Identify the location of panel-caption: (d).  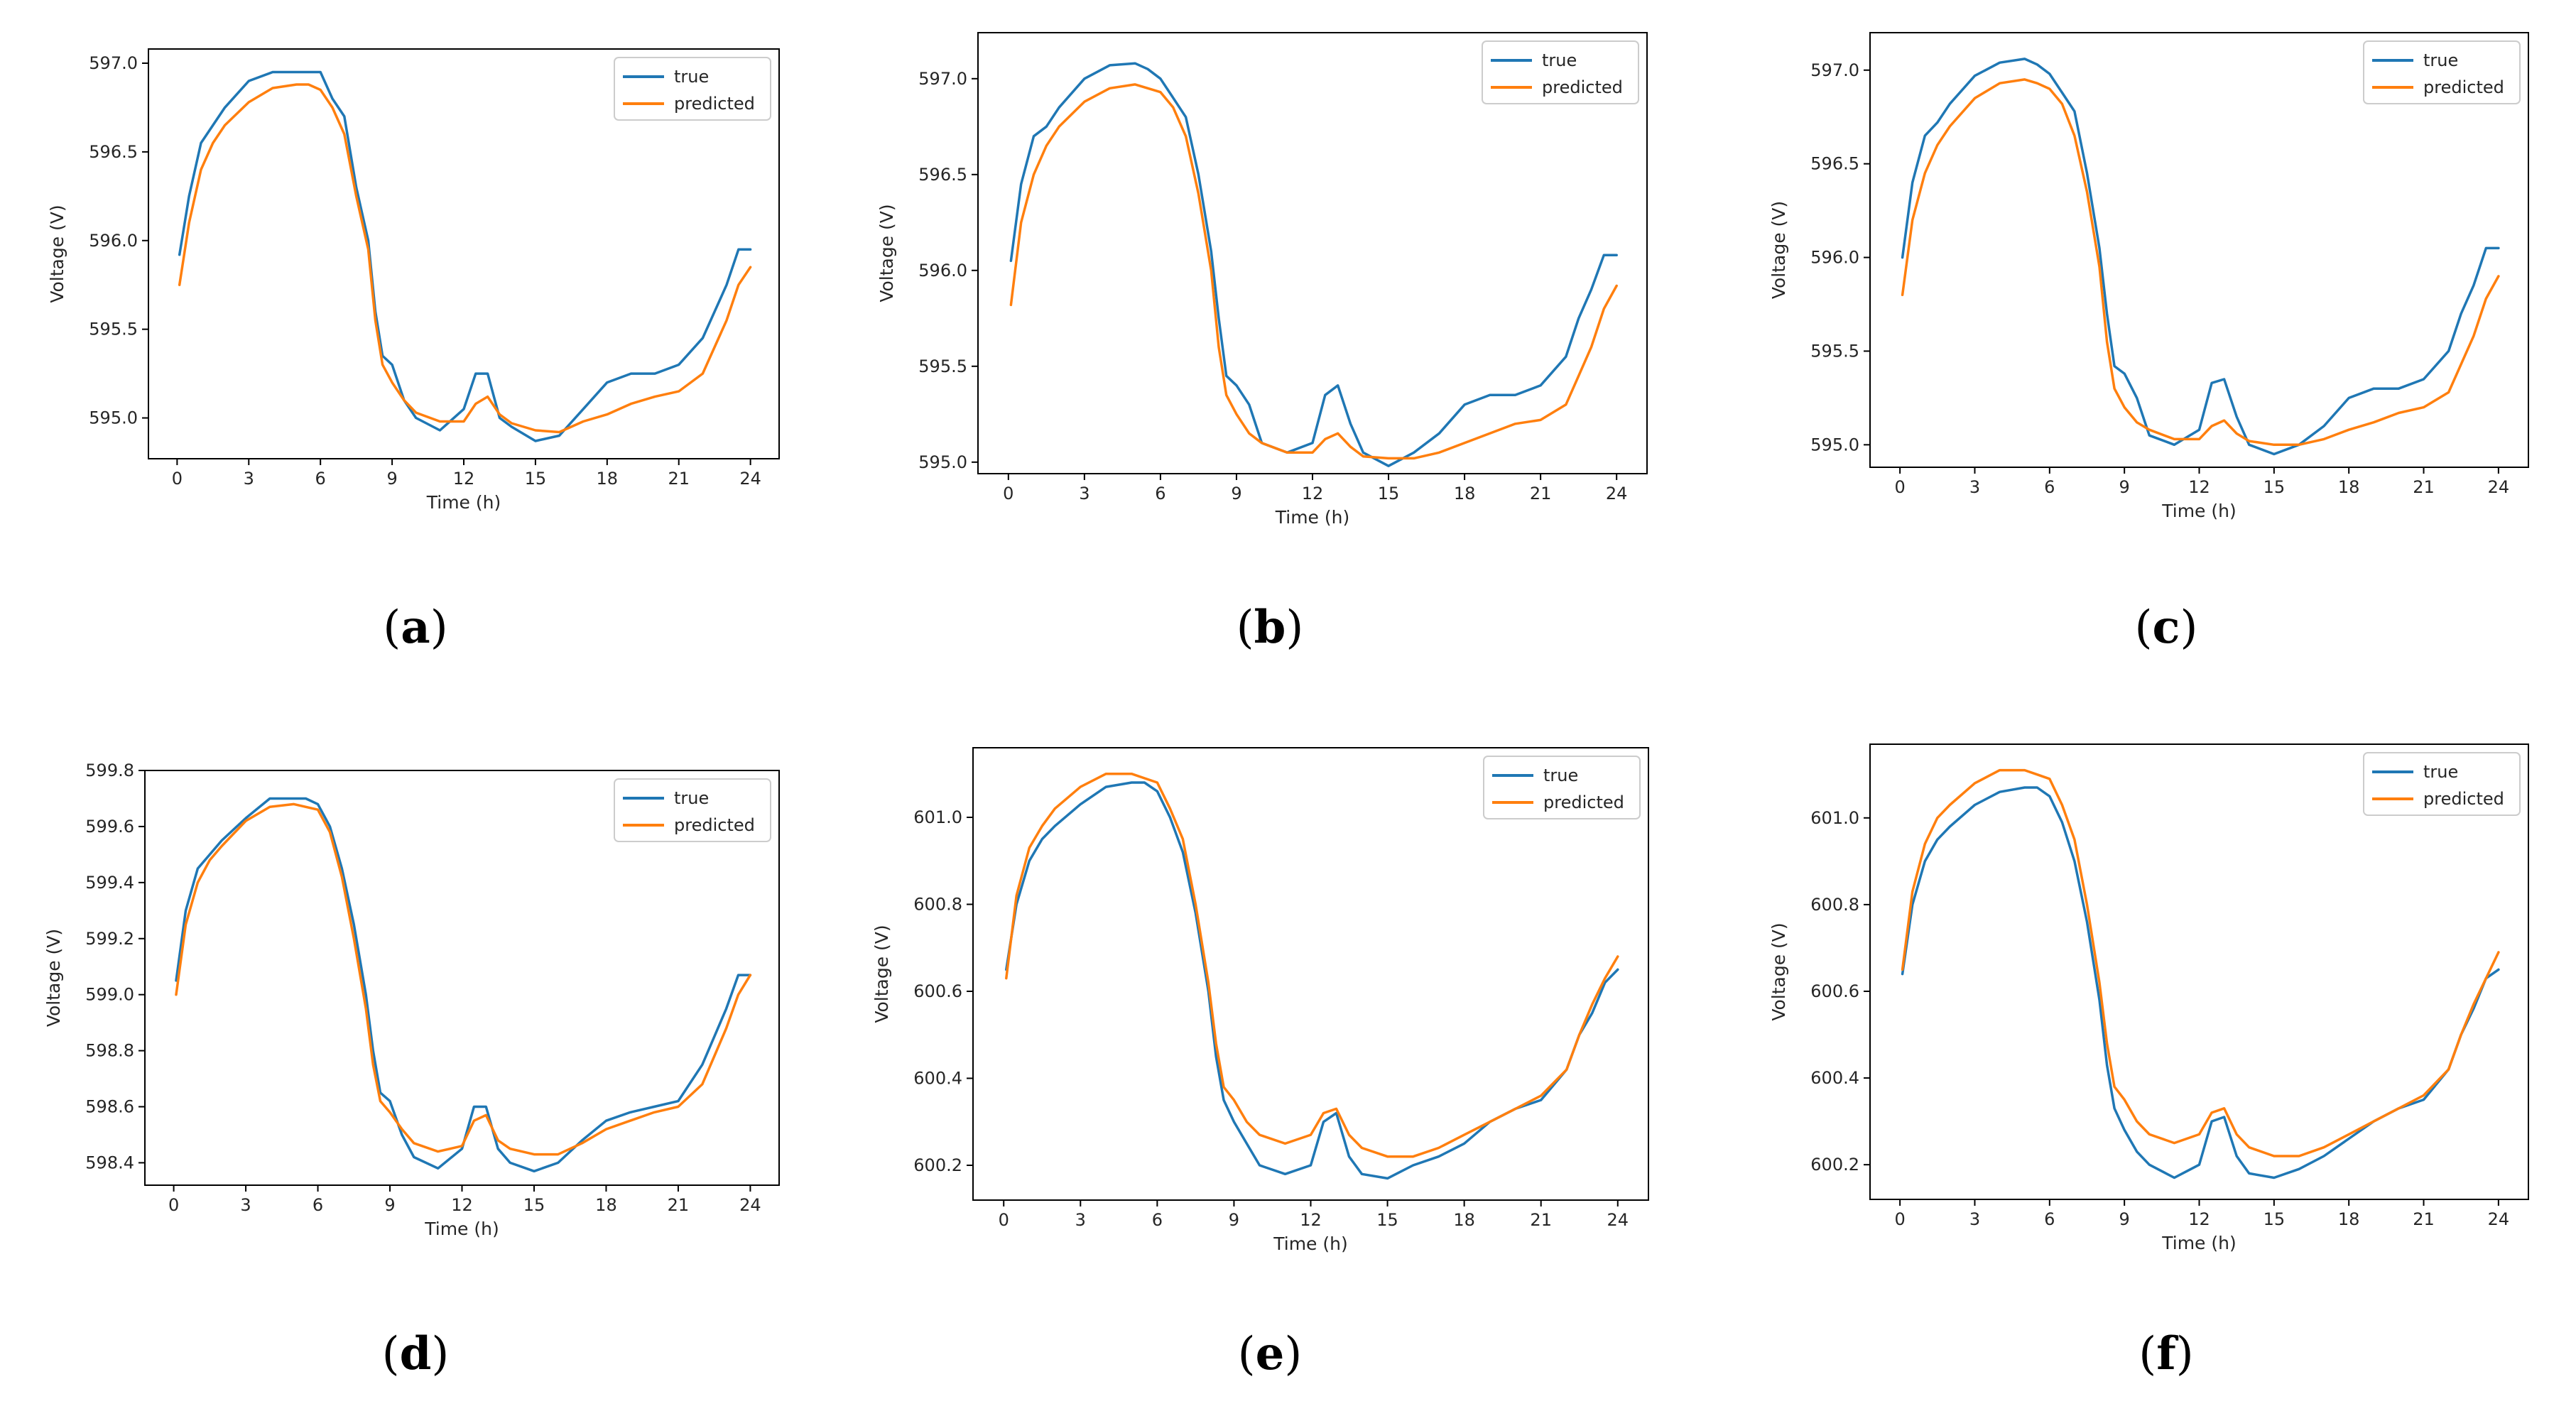
(416, 1353).